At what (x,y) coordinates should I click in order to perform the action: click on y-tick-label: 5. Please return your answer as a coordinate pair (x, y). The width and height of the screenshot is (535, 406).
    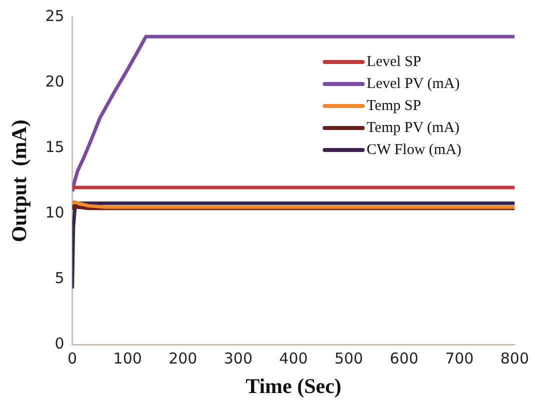
    Looking at the image, I should click on (59, 278).